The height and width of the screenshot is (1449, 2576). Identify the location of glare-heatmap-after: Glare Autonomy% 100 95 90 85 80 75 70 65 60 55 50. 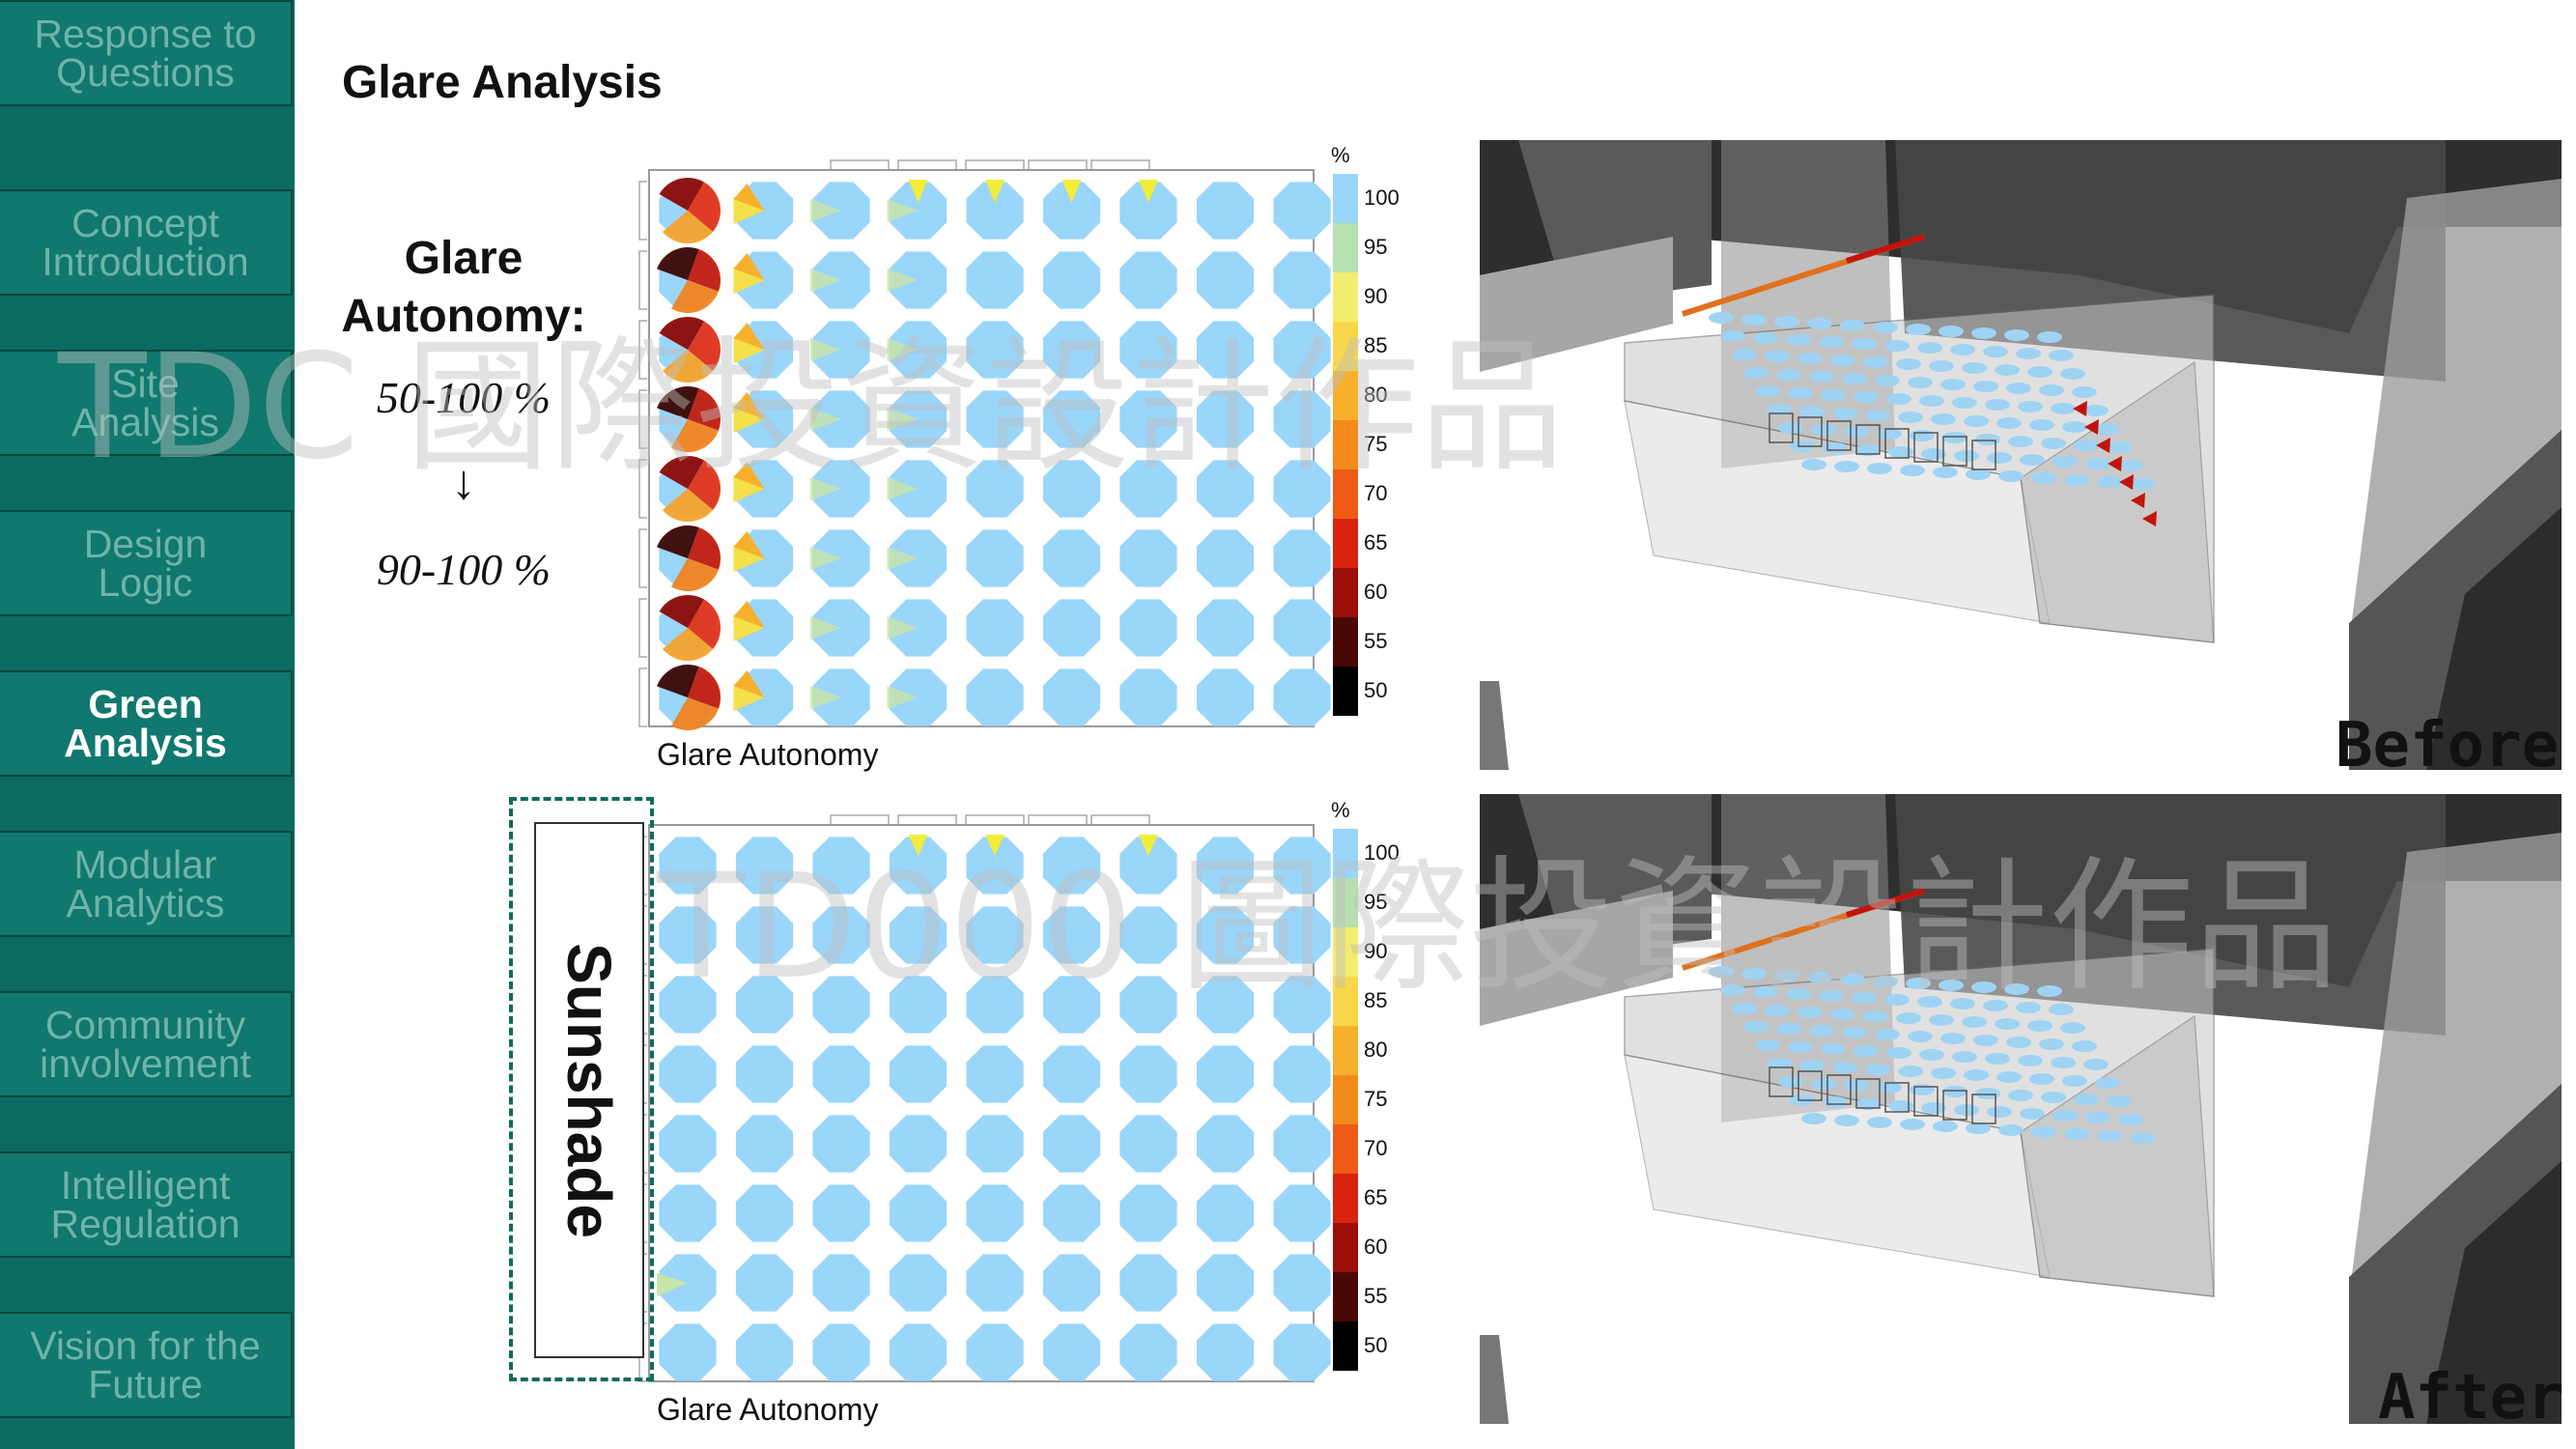
(1019, 1112).